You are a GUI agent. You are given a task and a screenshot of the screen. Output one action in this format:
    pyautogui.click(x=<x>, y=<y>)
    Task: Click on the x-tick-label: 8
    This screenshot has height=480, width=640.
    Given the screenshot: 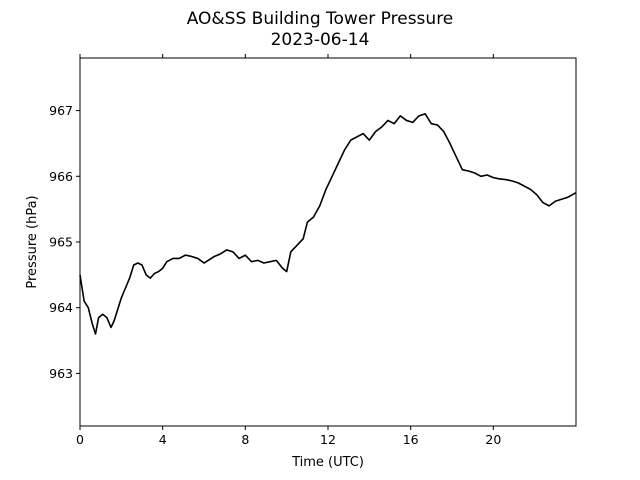 What is the action you would take?
    pyautogui.click(x=245, y=439)
    